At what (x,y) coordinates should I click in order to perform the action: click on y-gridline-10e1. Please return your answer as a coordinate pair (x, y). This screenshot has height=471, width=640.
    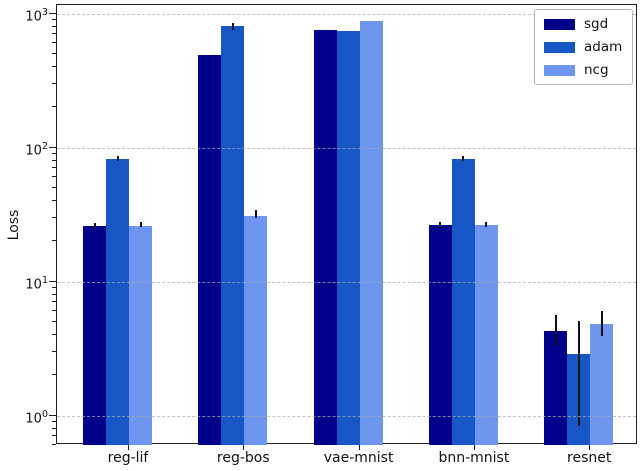
    Looking at the image, I should click on (346, 282).